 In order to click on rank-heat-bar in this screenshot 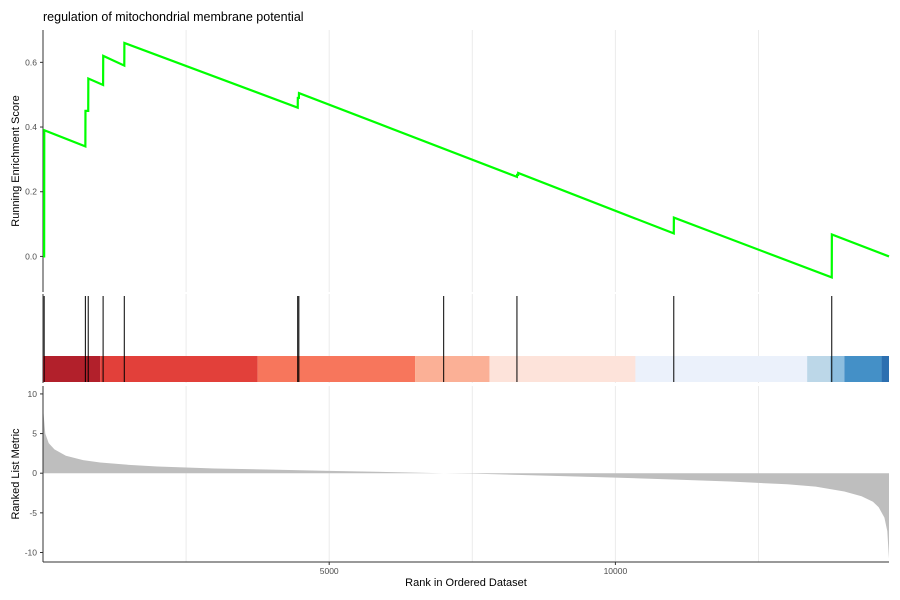, I will do `click(466, 369)`.